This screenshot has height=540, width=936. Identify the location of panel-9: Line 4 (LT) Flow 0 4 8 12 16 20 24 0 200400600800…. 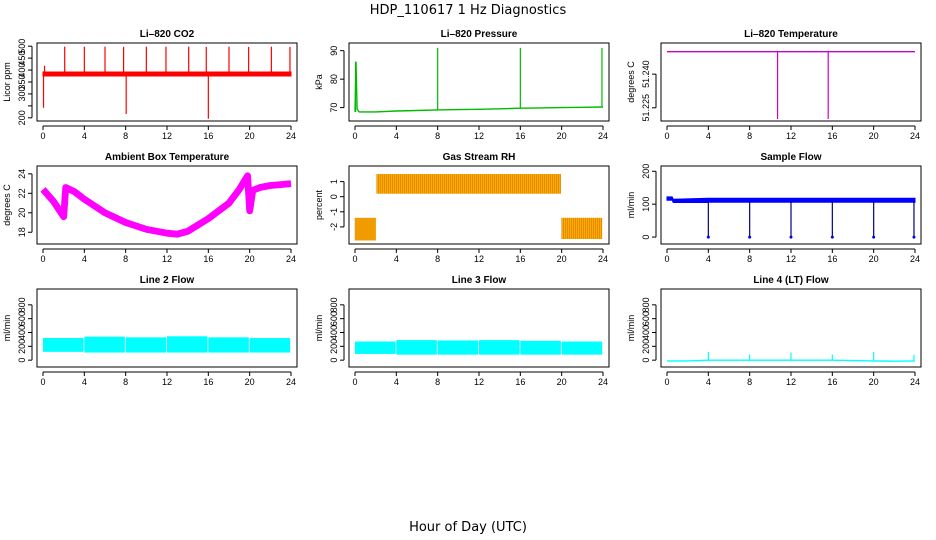
(774, 331).